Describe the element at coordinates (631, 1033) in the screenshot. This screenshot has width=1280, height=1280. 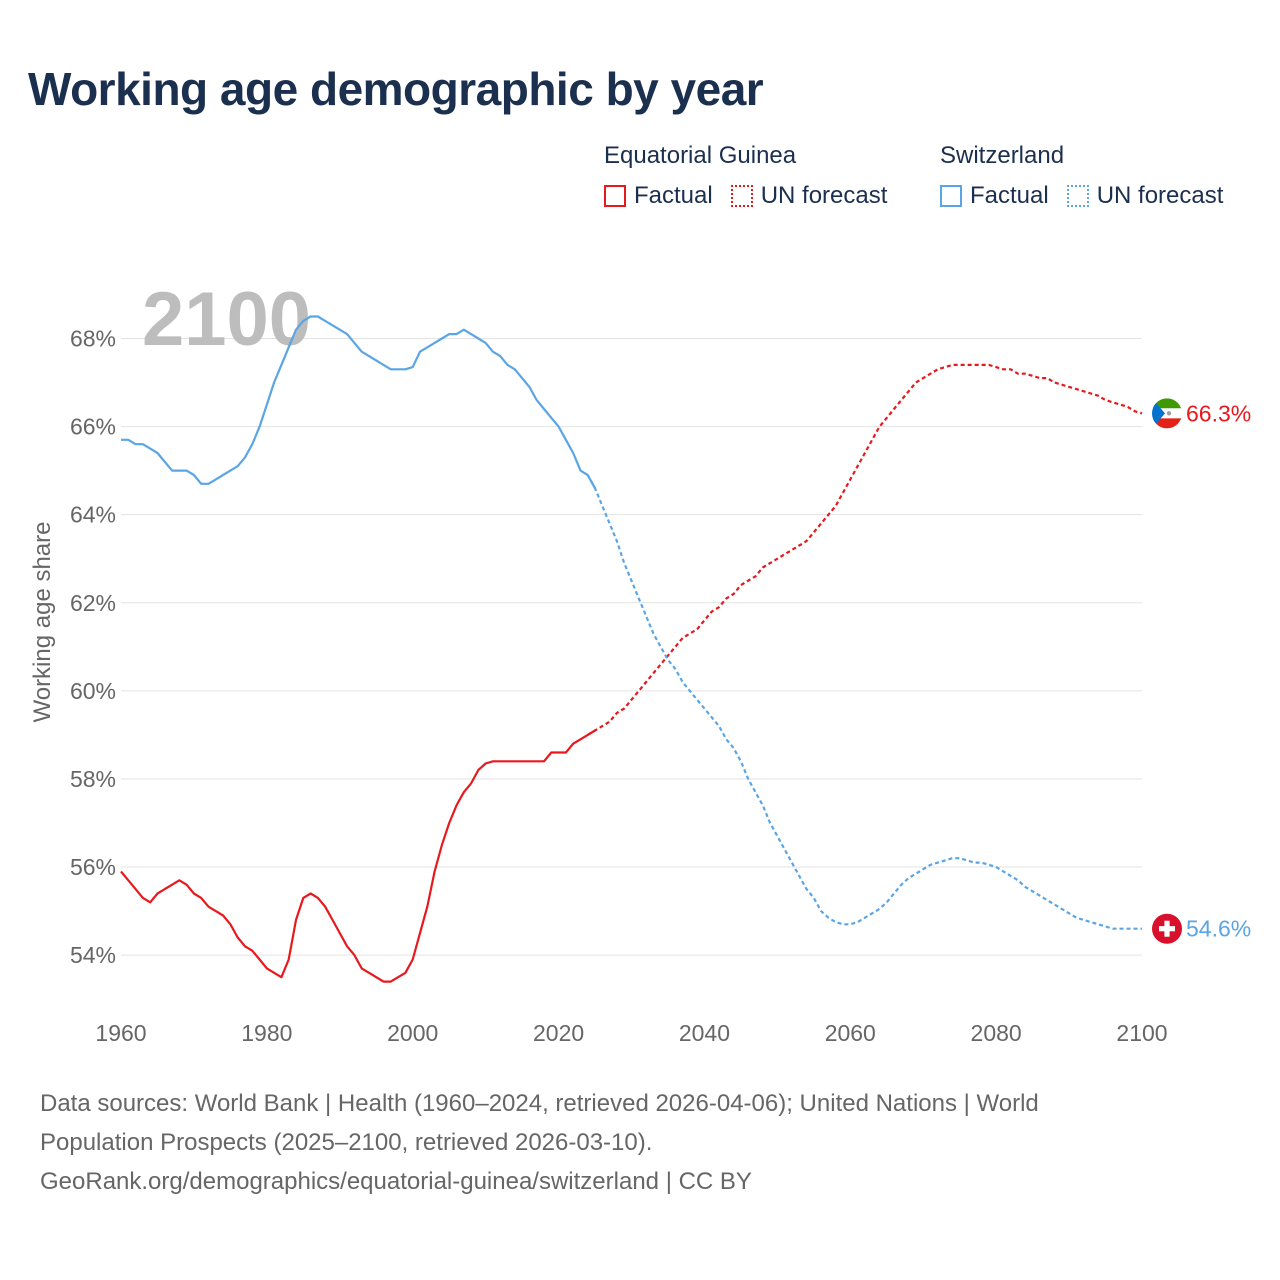
I see `x-axis-ticks: 1960 1980 2000 2020 2040 2060 2080 2100` at that location.